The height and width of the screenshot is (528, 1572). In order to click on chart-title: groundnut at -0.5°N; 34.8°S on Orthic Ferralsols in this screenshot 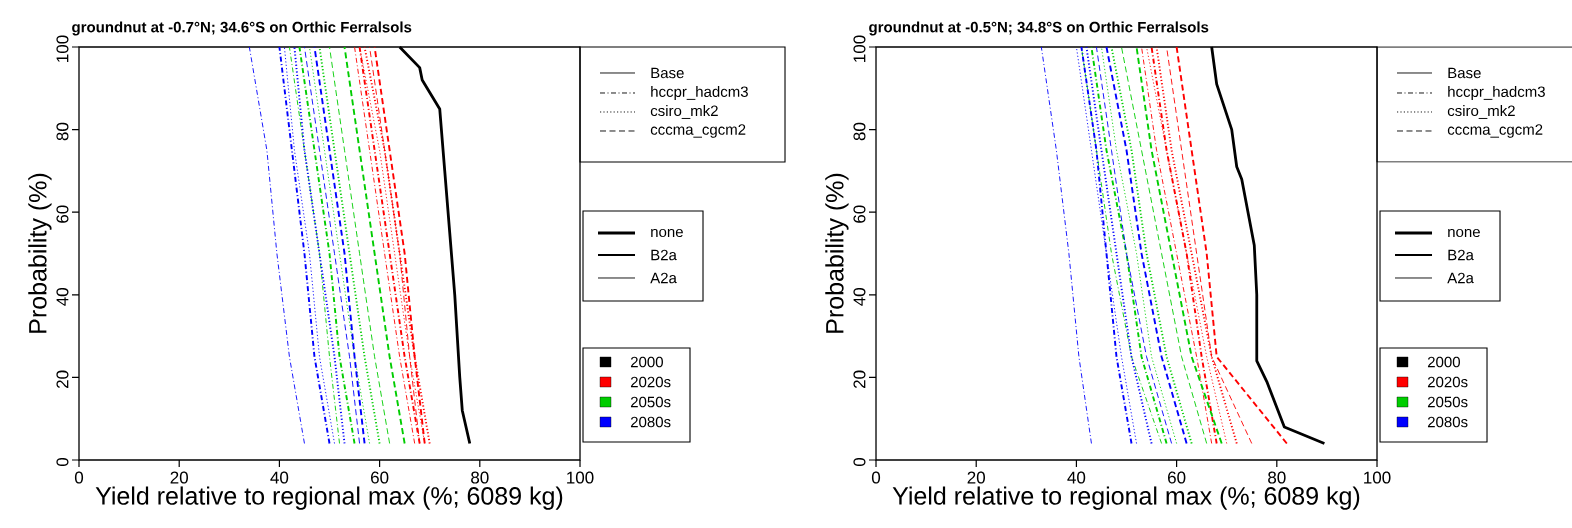, I will do `click(1039, 28)`.